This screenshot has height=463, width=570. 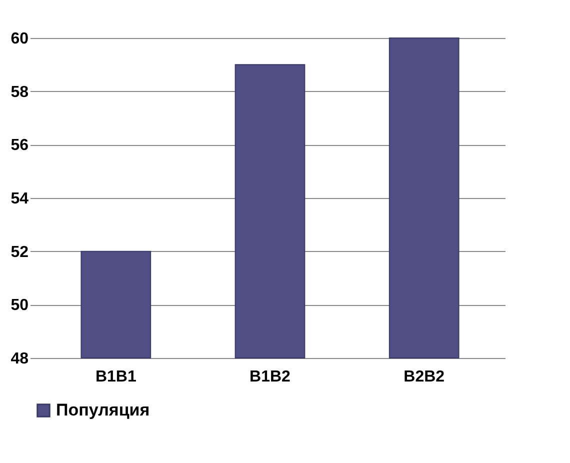 I want to click on y-tick-label: 58, so click(x=19, y=92).